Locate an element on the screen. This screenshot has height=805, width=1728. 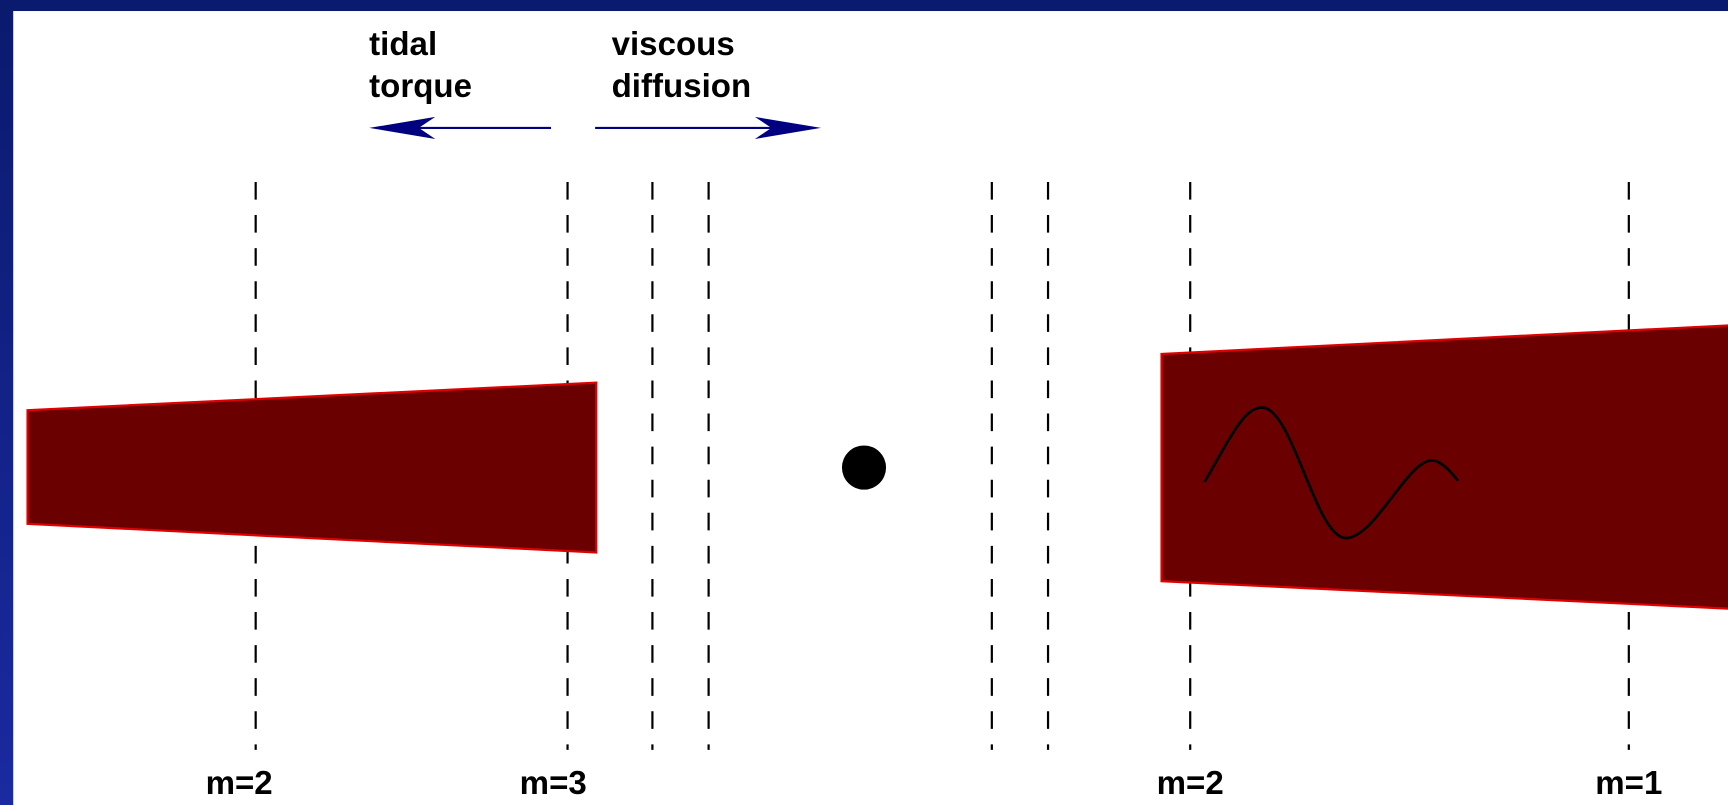
resonance-label: m=1 is located at coordinates (1628, 783).